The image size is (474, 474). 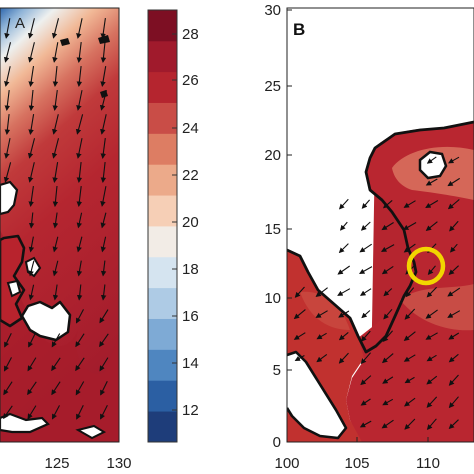 What do you see at coordinates (25, 423) in the screenshot?
I see `island-south` at bounding box center [25, 423].